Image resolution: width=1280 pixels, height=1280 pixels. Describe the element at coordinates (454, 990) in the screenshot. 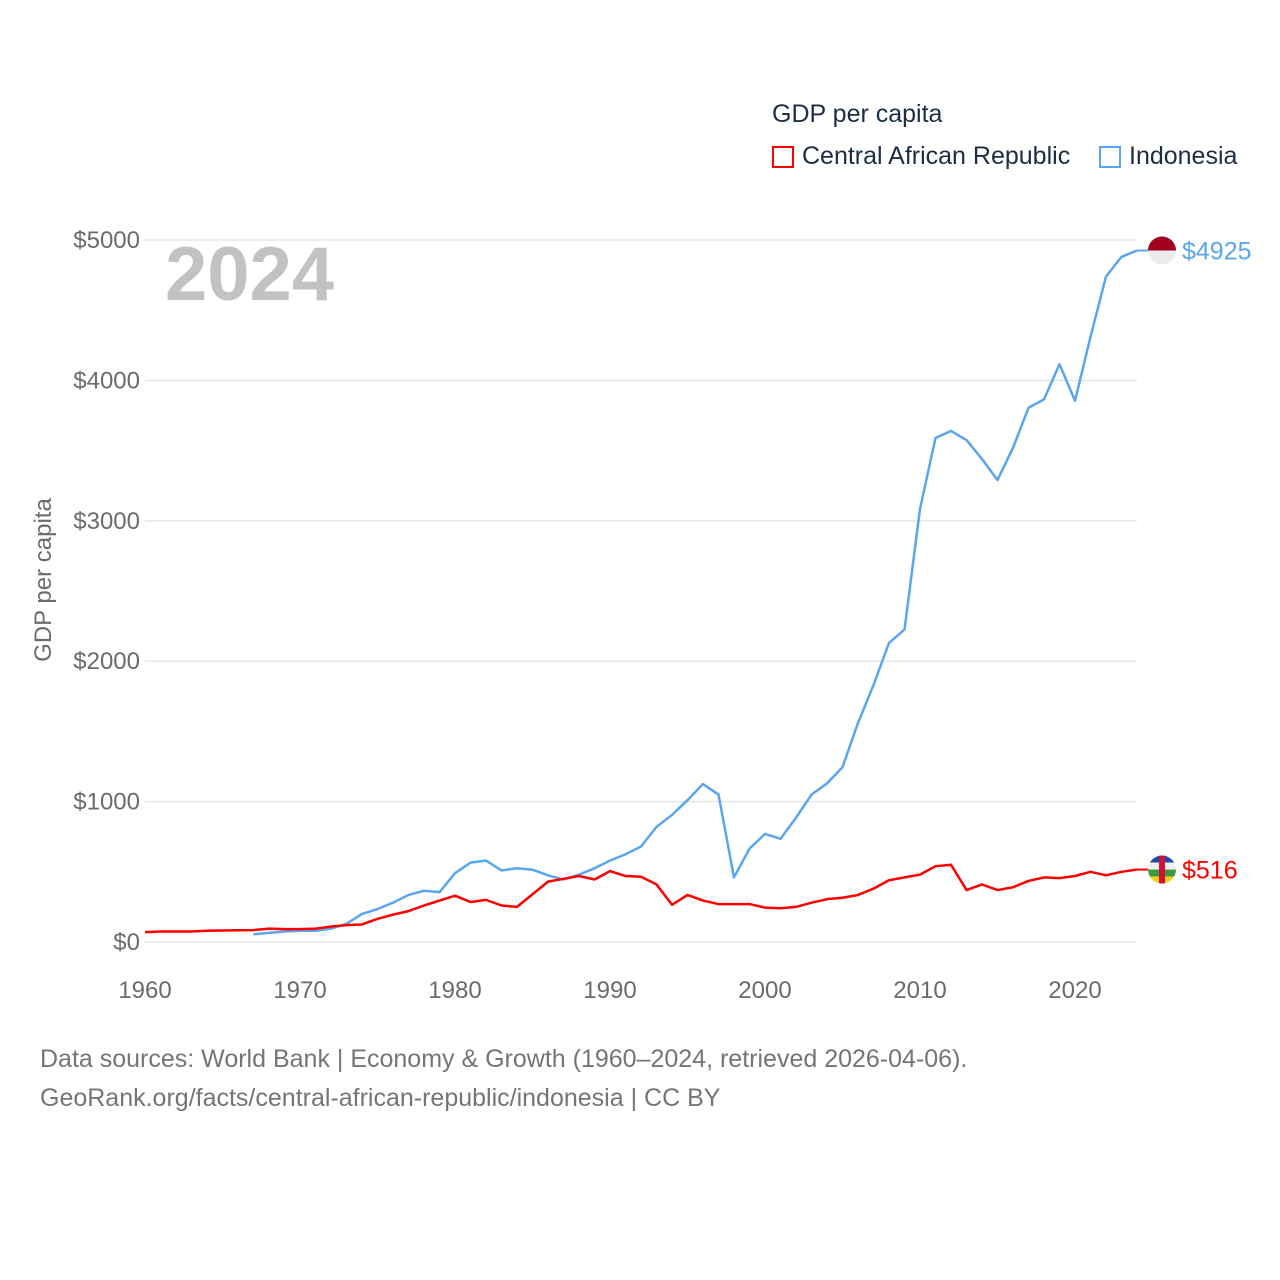

I see `x-tick-label: 1980` at that location.